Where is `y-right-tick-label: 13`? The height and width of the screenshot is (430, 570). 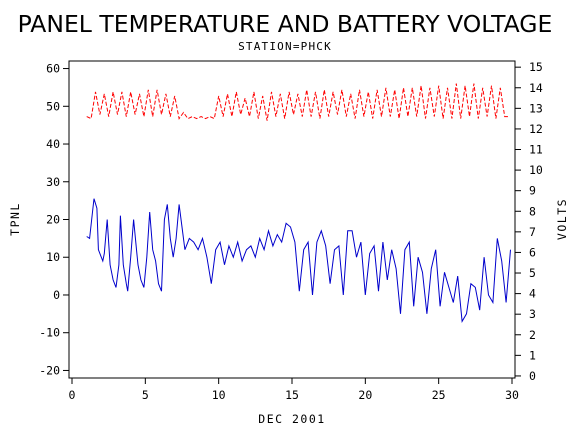
y-right-tick-label: 13 is located at coordinates (536, 108).